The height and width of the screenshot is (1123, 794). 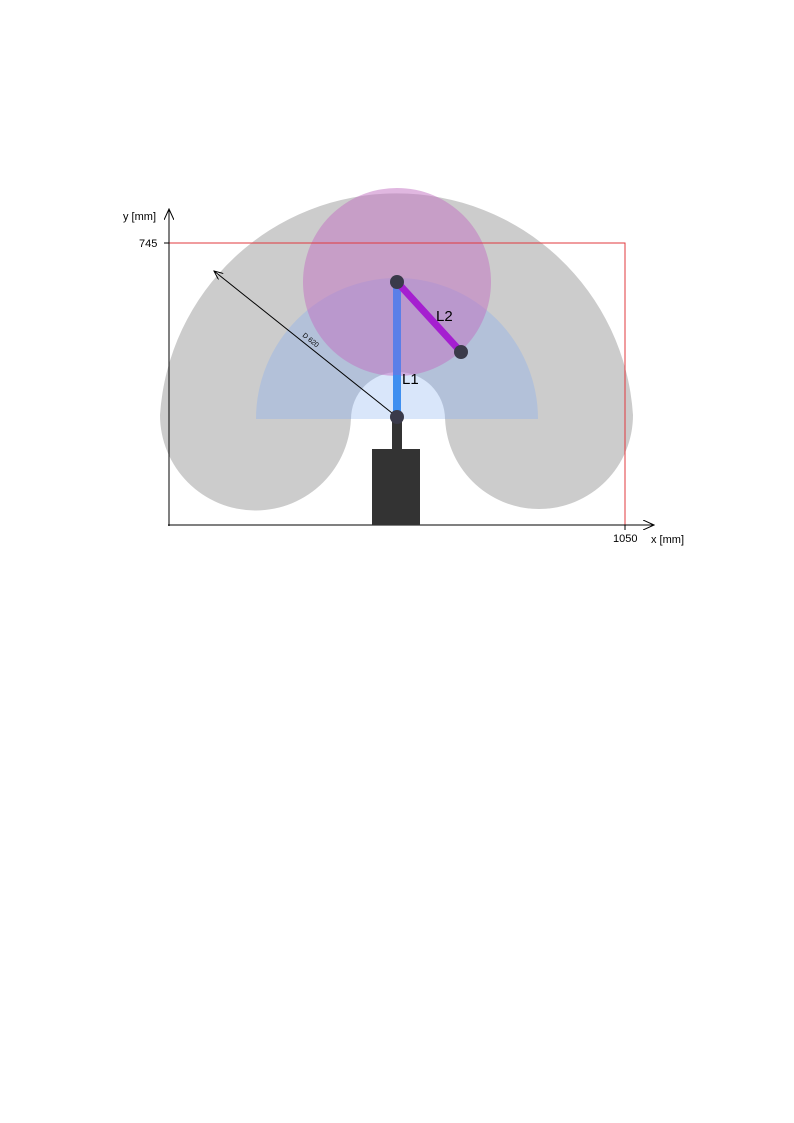 What do you see at coordinates (461, 352) in the screenshot?
I see `joint-end-effector` at bounding box center [461, 352].